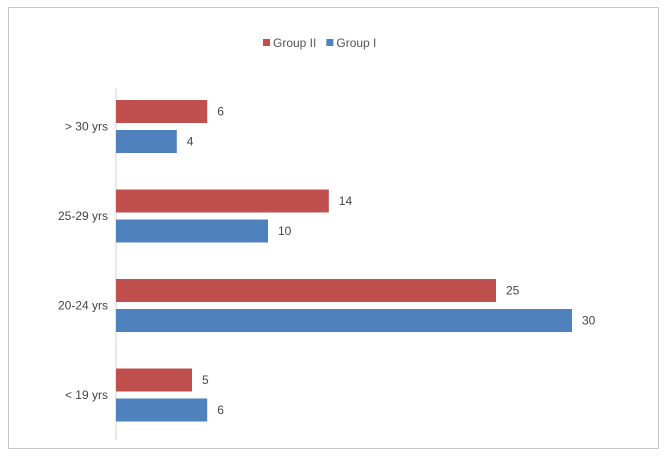 Image resolution: width=669 pixels, height=459 pixels. Describe the element at coordinates (285, 231) in the screenshot. I see `data-label: 10` at that location.